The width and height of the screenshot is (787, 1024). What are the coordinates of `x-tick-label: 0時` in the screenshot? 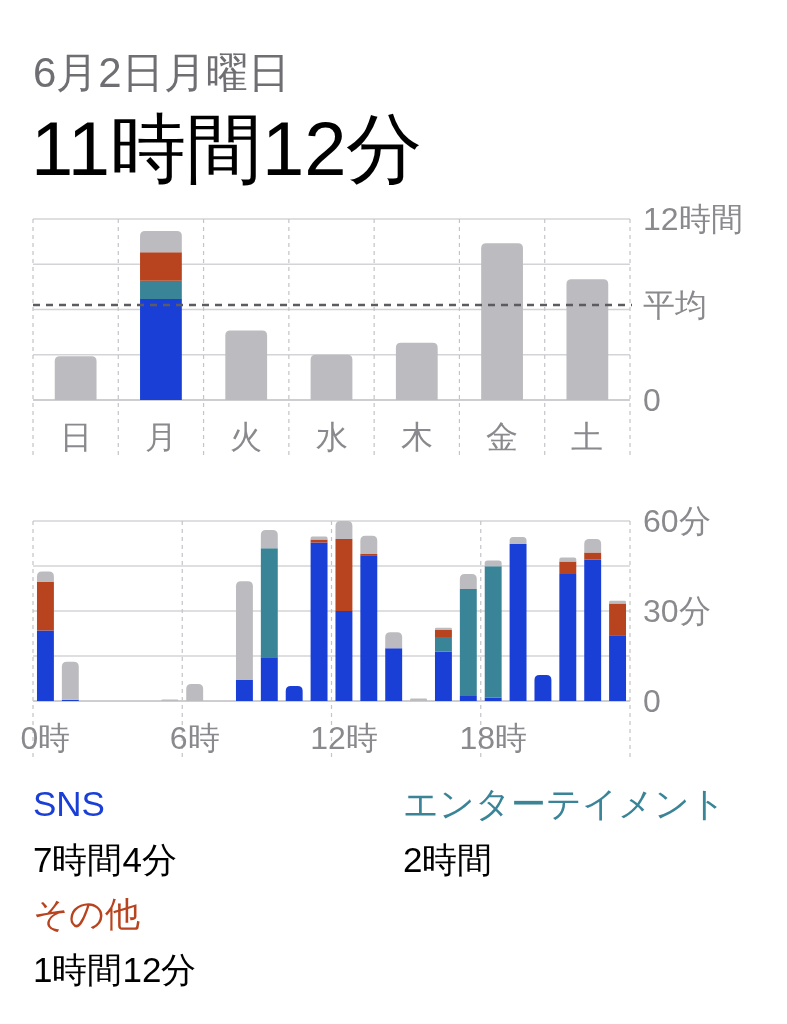 It's located at (45, 738).